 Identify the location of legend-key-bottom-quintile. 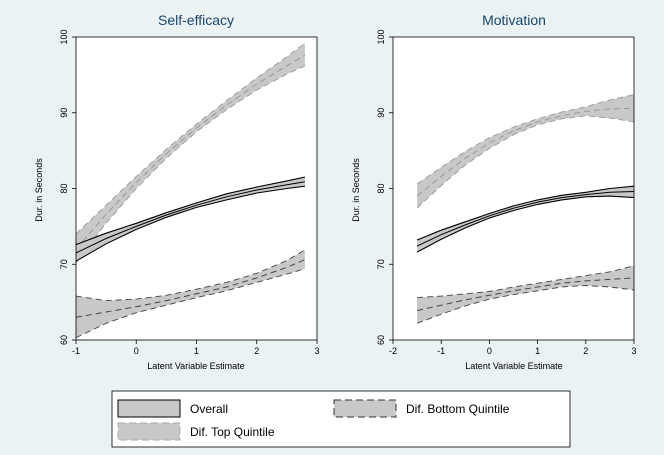
(365, 408).